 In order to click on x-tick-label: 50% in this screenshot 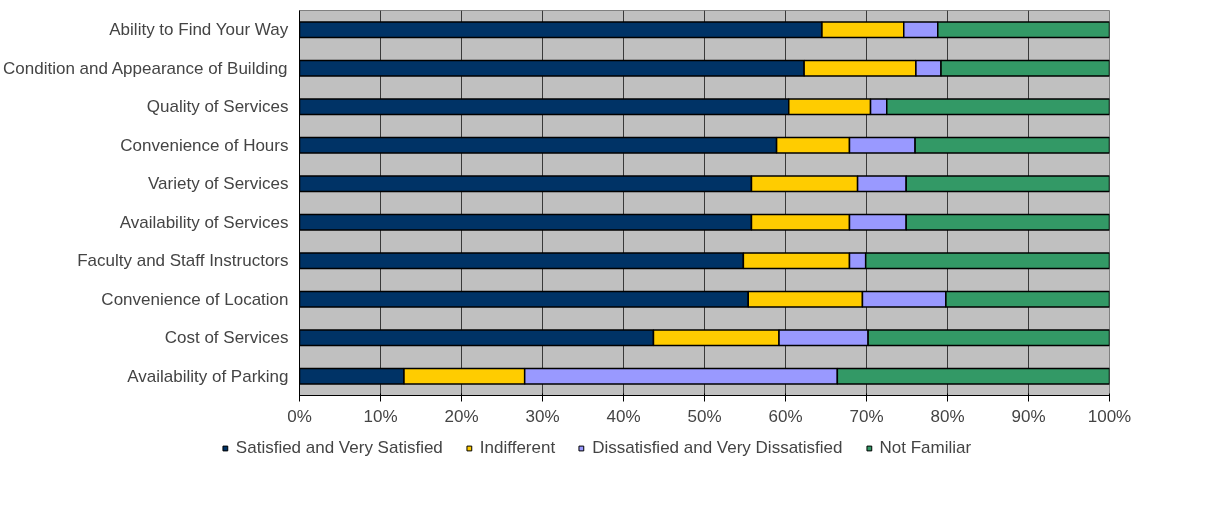, I will do `click(704, 416)`.